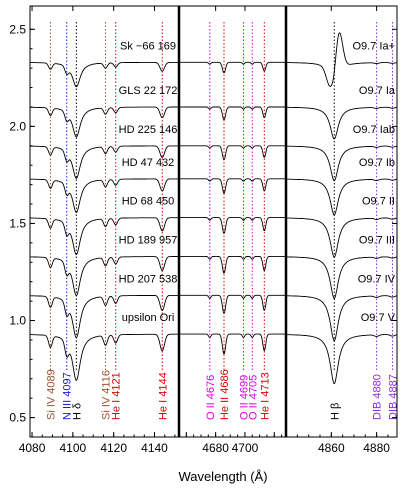 Image resolution: width=407 pixels, height=489 pixels. I want to click on spectral-type-label: O9.7 Ia, so click(377, 91).